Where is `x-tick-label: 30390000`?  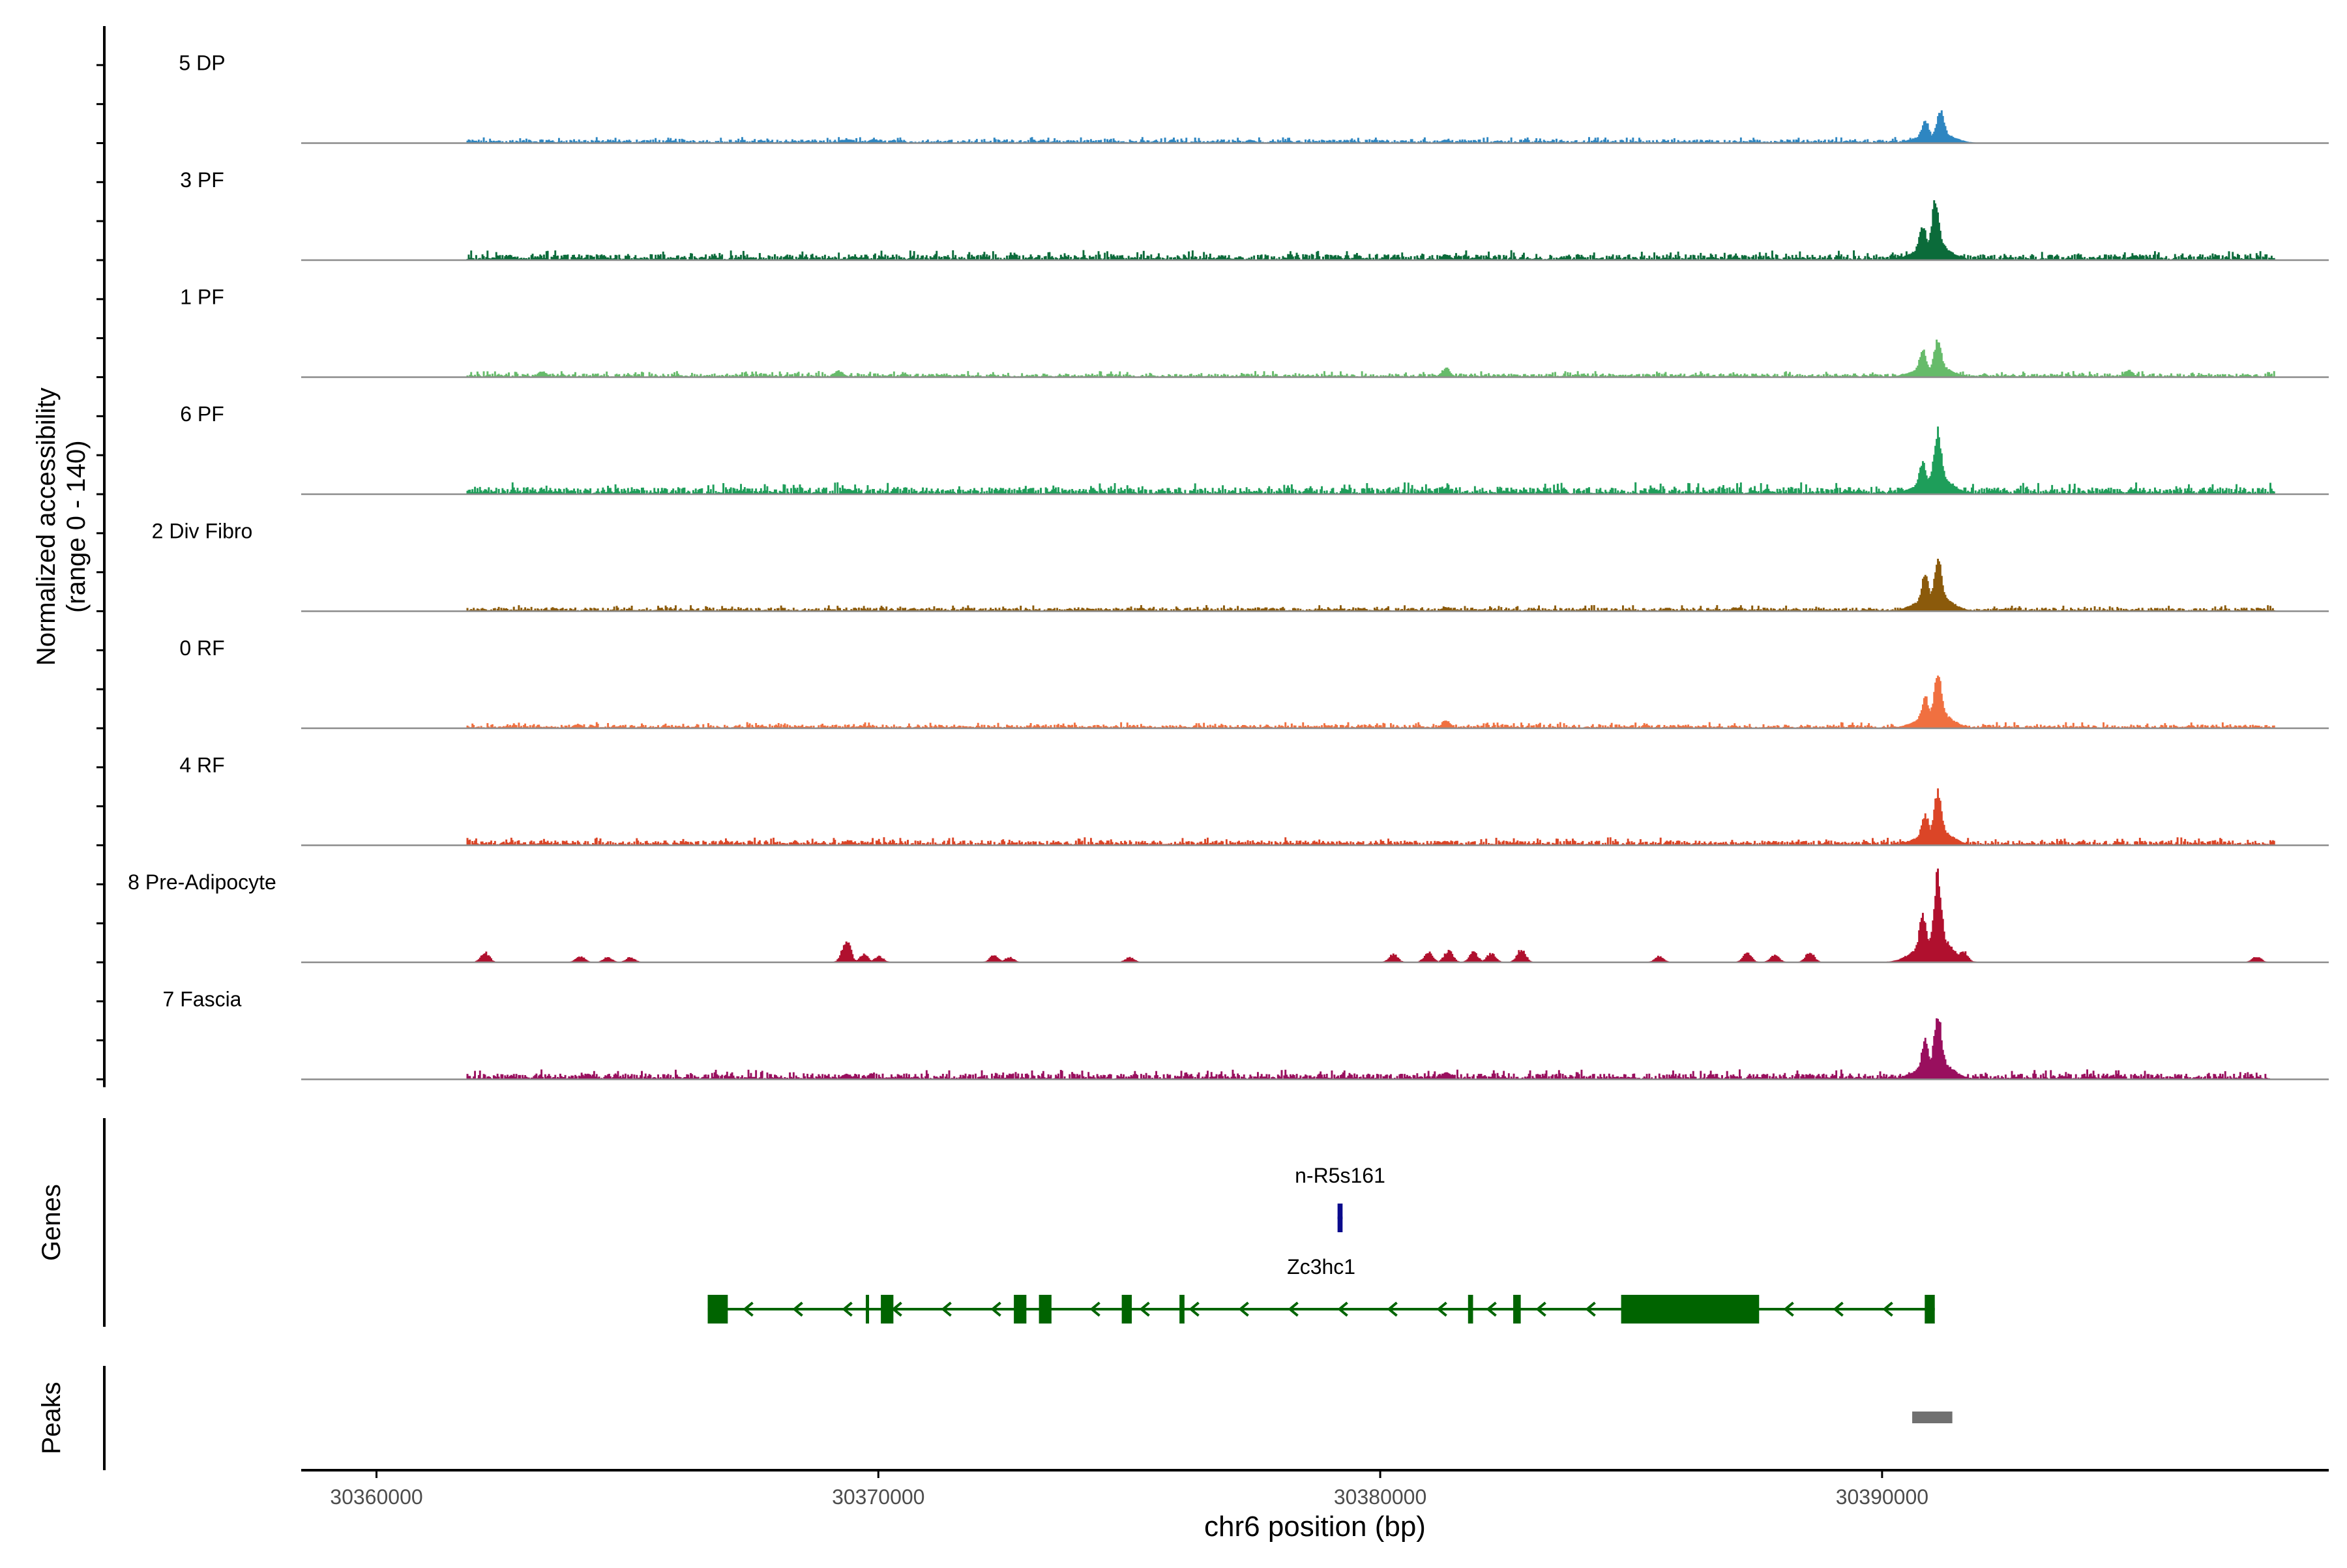 x-tick-label: 30390000 is located at coordinates (1882, 1497).